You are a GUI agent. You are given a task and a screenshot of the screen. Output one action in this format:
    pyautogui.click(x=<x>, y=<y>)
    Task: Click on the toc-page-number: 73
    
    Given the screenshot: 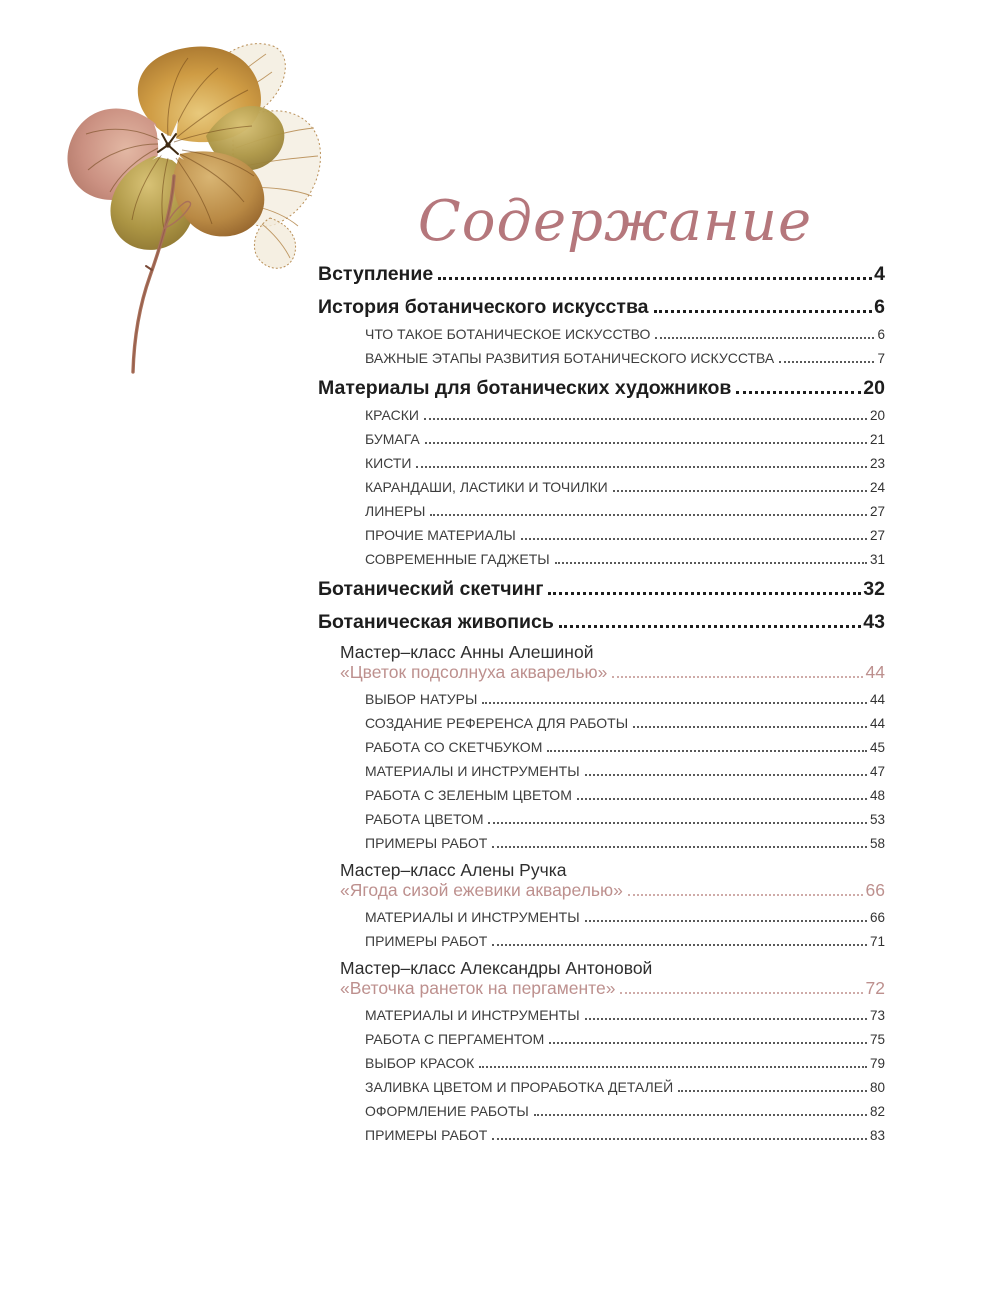 What is the action you would take?
    pyautogui.click(x=877, y=1015)
    